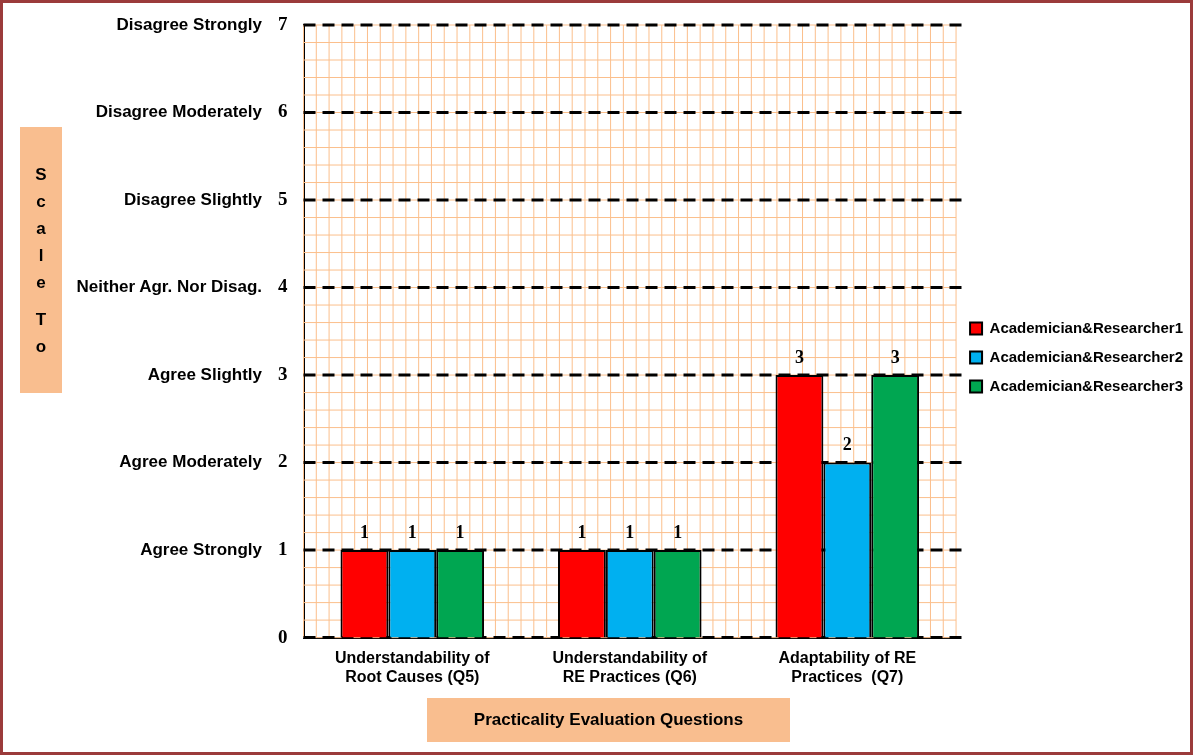 The image size is (1193, 755). I want to click on text: Scale To, so click(41, 260).